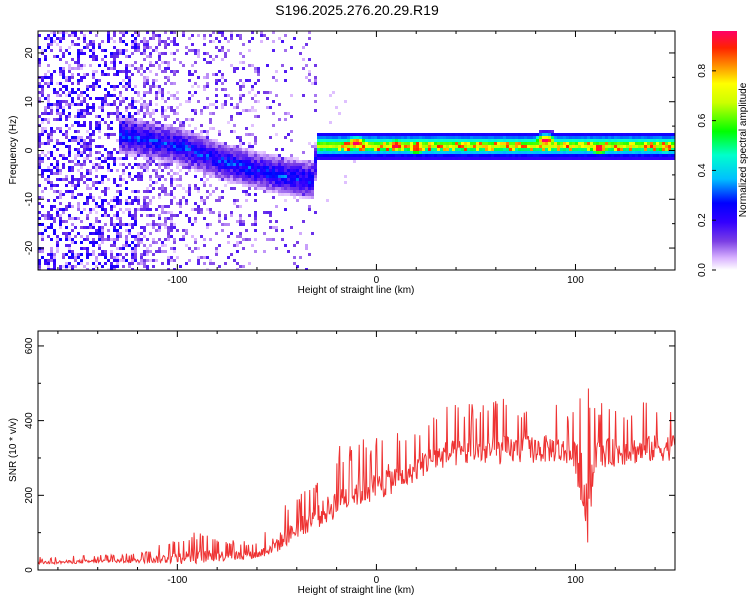 This screenshot has width=750, height=600. Describe the element at coordinates (29, 495) in the screenshot. I see `y-tick-label: 200` at that location.